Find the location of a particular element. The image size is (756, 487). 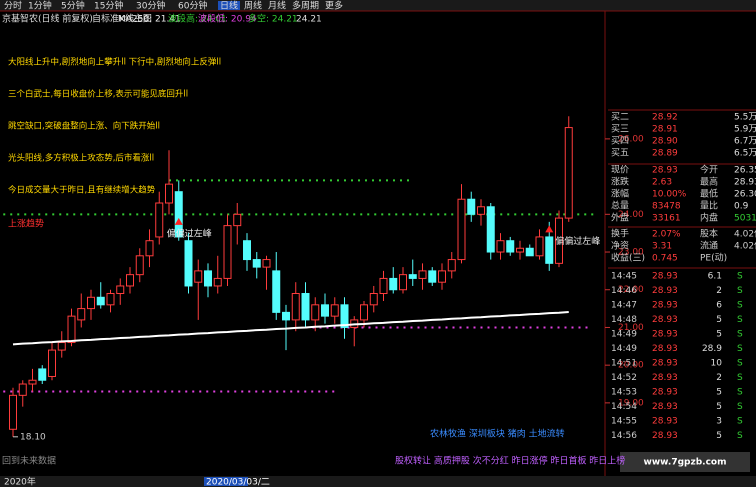

tab: 1分钟 is located at coordinates (40, 6).